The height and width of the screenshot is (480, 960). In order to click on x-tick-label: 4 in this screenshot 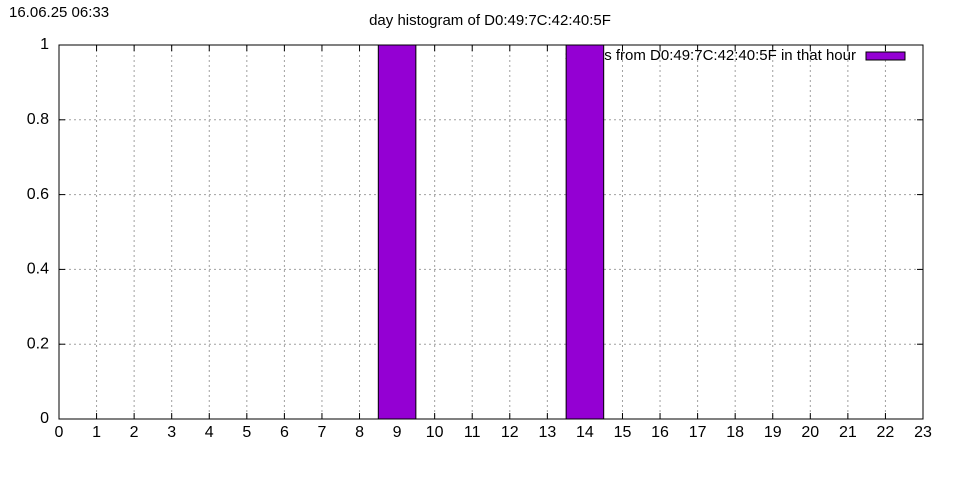, I will do `click(209, 432)`.